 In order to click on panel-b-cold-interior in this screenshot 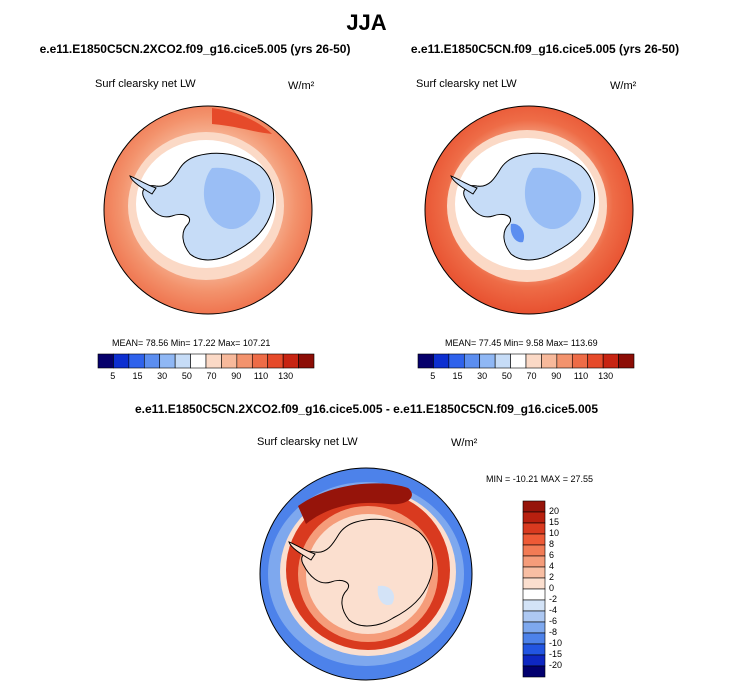, I will do `click(553, 198)`.